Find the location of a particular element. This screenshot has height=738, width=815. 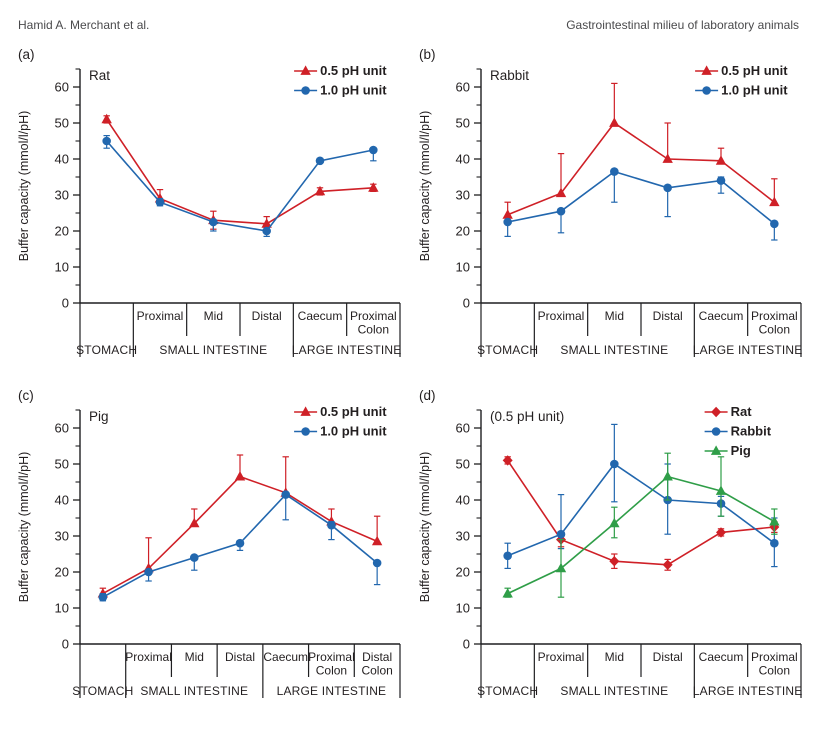

panel-title: Pig is located at coordinates (99, 416).